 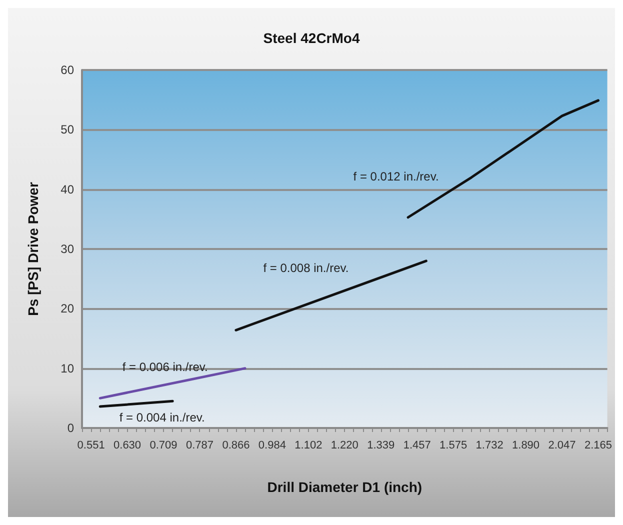 What do you see at coordinates (490, 446) in the screenshot?
I see `x-tick-label: 1.732` at bounding box center [490, 446].